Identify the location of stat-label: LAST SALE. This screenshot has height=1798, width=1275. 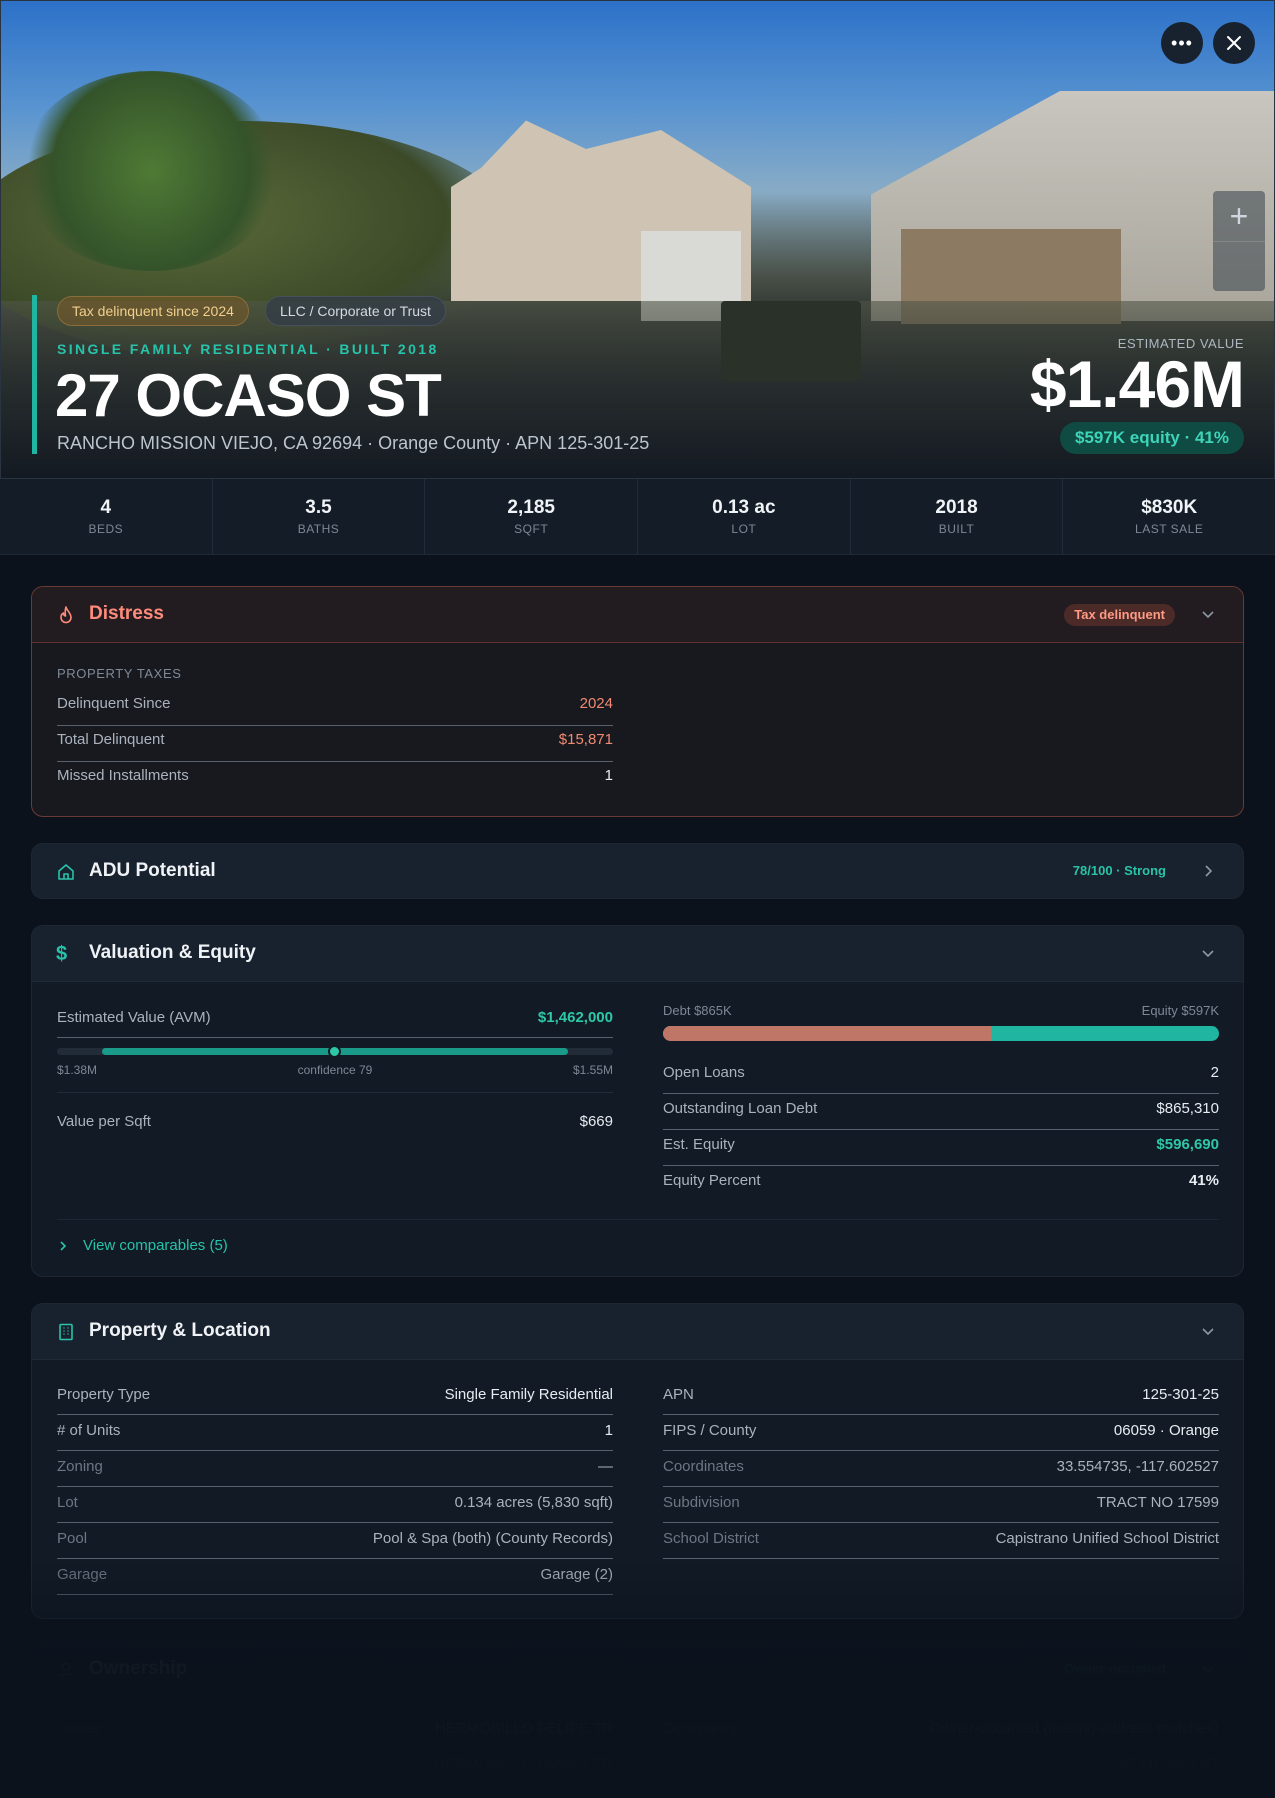
(1169, 529).